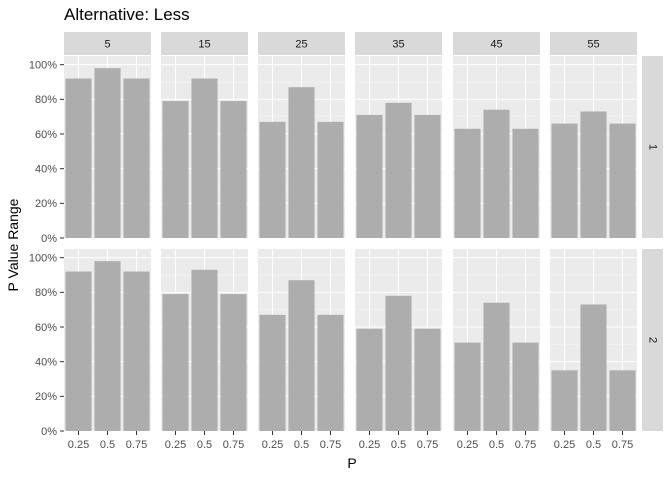 This screenshot has height=480, width=672. I want to click on panel-row1-col45, so click(496, 147).